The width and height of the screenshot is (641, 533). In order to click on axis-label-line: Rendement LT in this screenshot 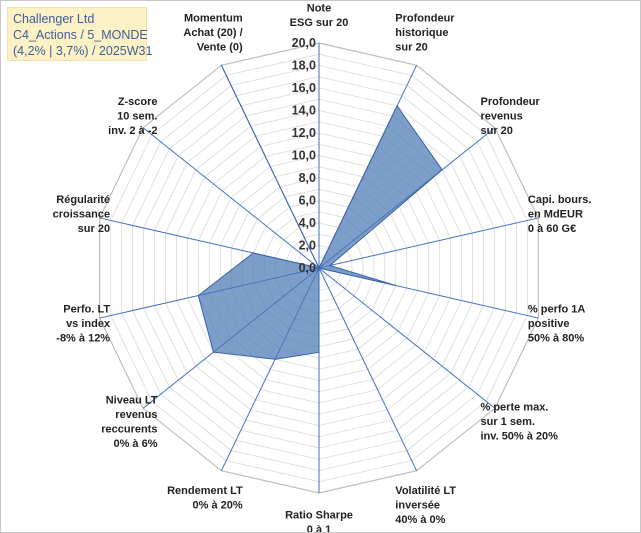, I will do `click(205, 491)`.